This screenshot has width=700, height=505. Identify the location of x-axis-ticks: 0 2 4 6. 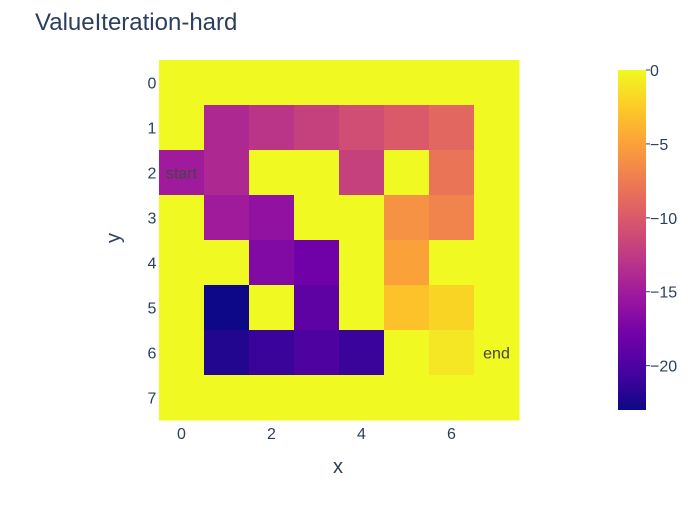
(316, 434).